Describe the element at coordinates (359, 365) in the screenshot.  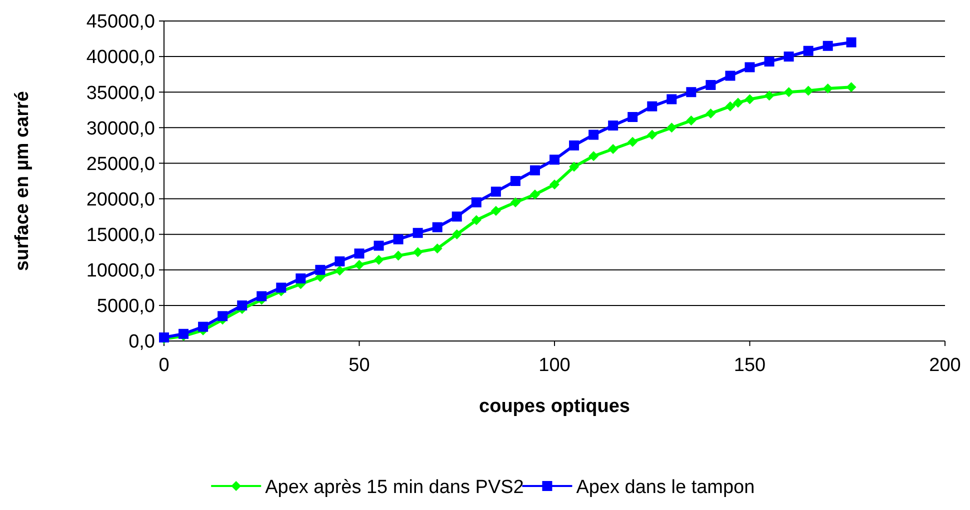
I see `x-tick-label: 50` at that location.